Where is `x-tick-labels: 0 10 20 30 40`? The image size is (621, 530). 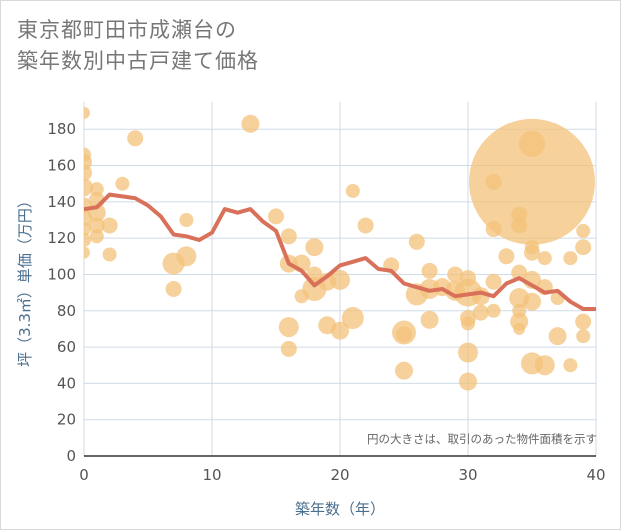
x-tick-labels: 0 10 20 30 40 is located at coordinates (342, 475).